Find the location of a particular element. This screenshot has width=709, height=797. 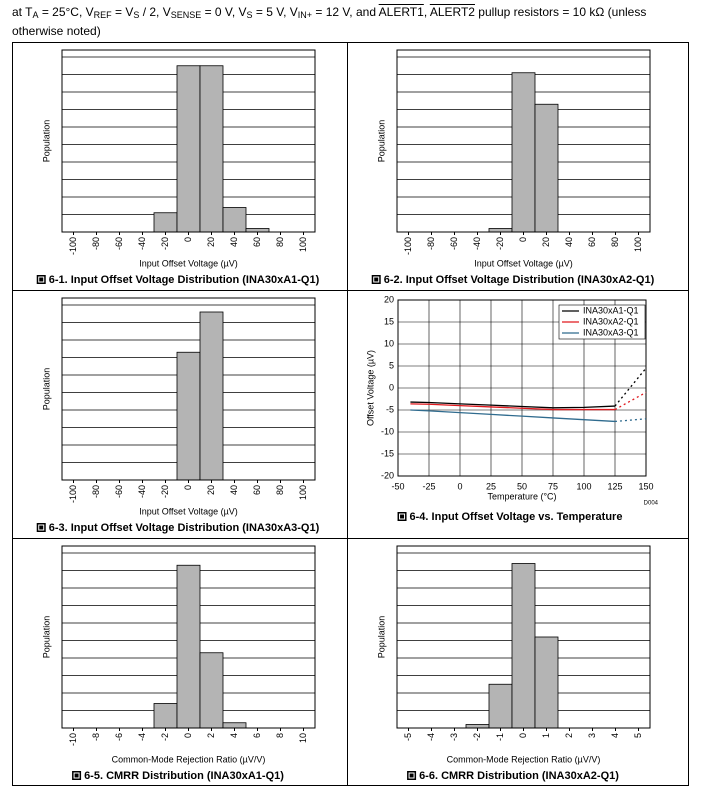

x-tick-label: 10 is located at coordinates (303, 738).